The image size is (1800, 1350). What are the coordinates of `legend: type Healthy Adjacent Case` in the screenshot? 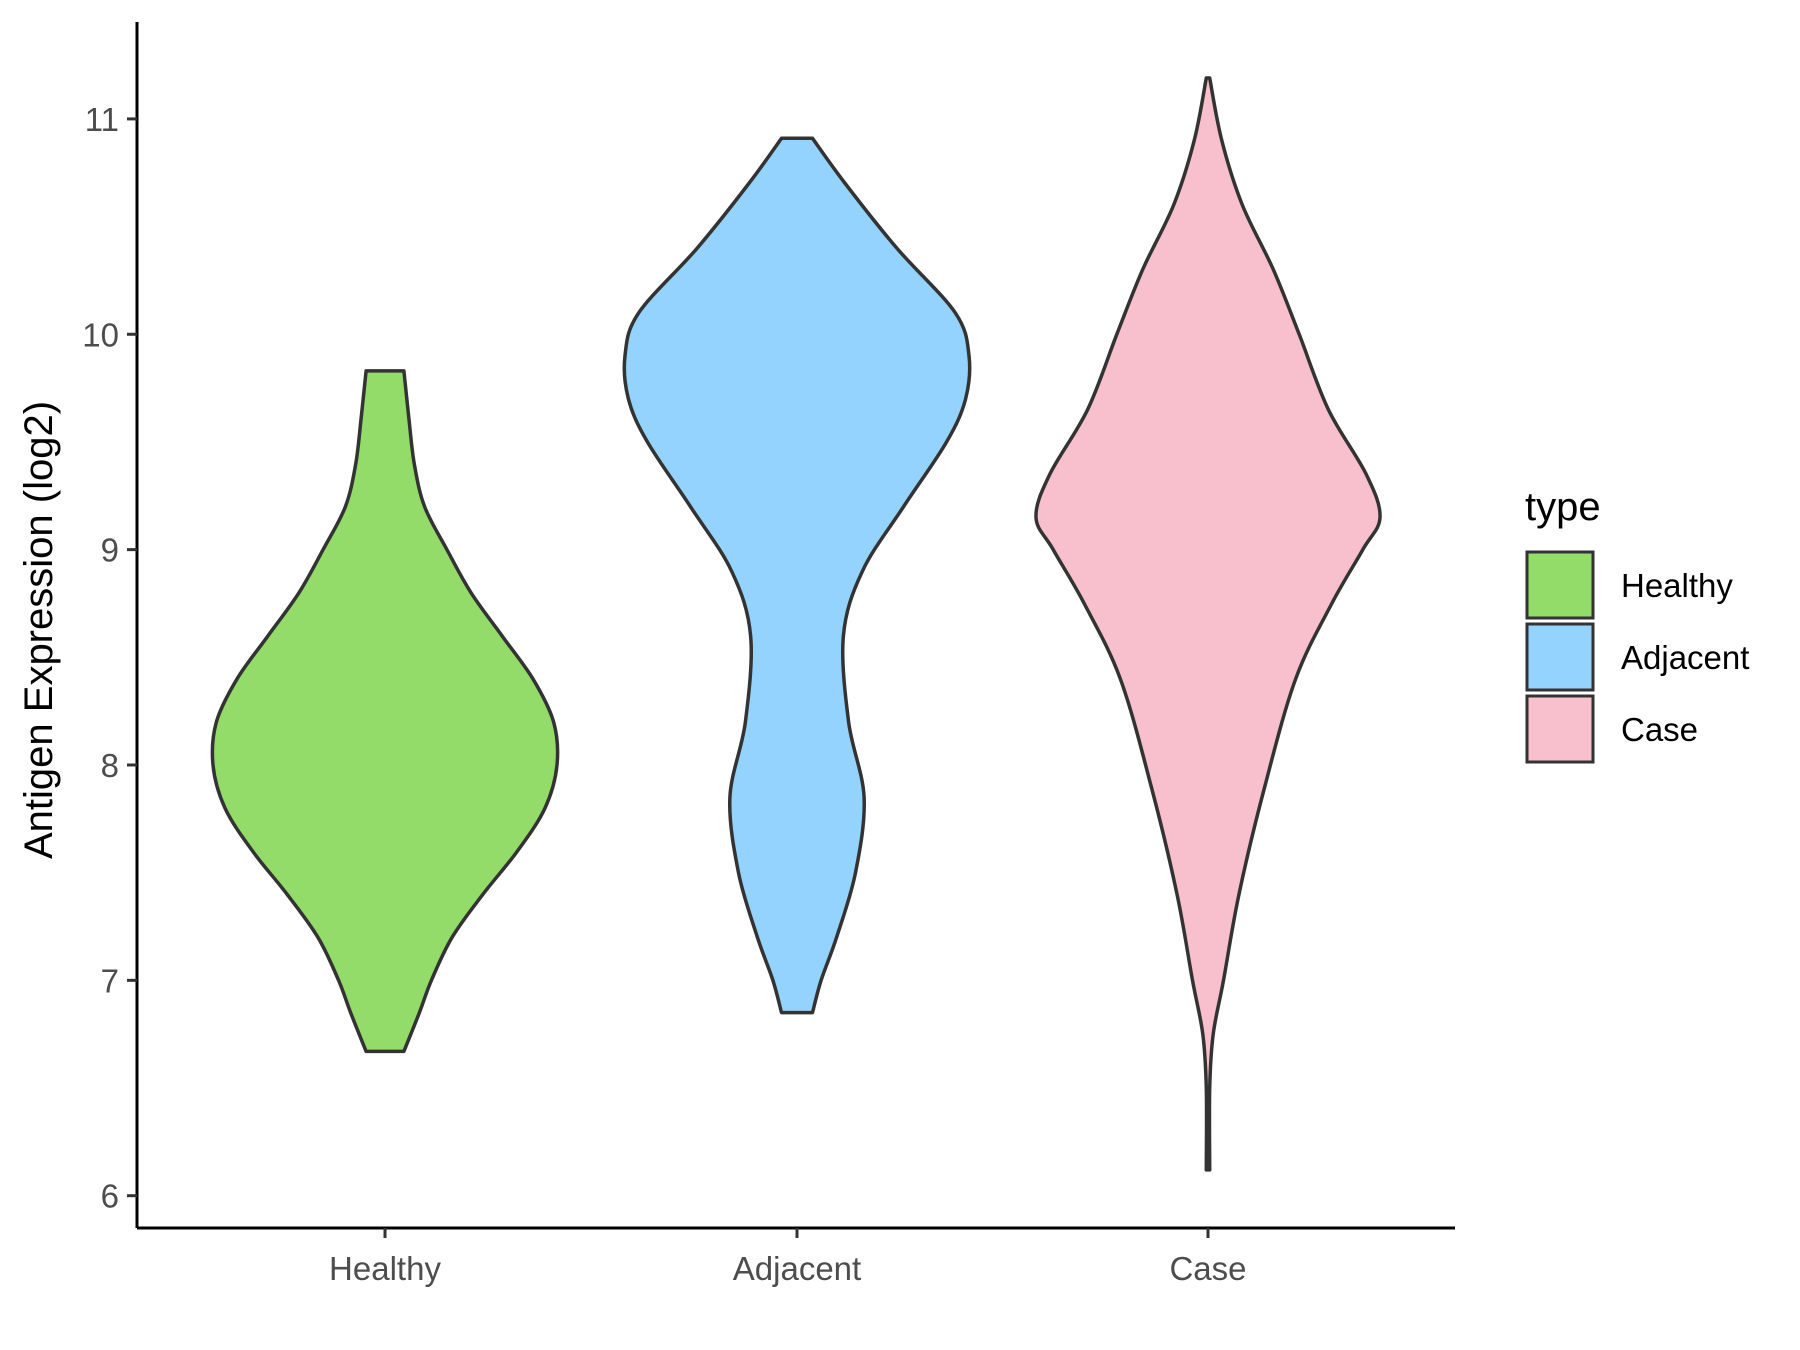 It's located at (1637, 624).